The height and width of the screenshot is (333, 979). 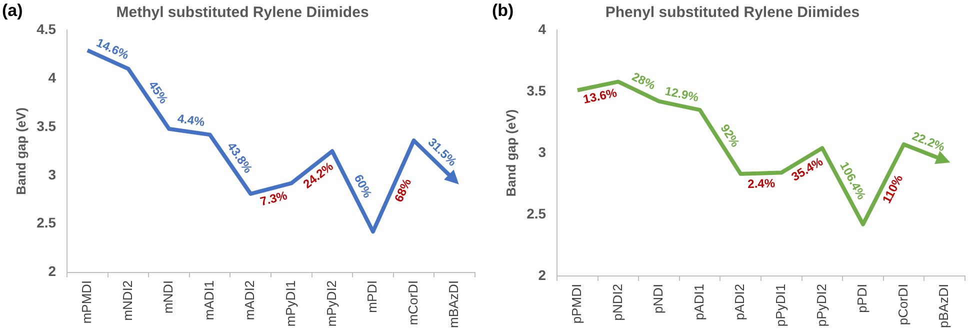 I want to click on x-tick-label: mPyDI1, so click(x=290, y=303).